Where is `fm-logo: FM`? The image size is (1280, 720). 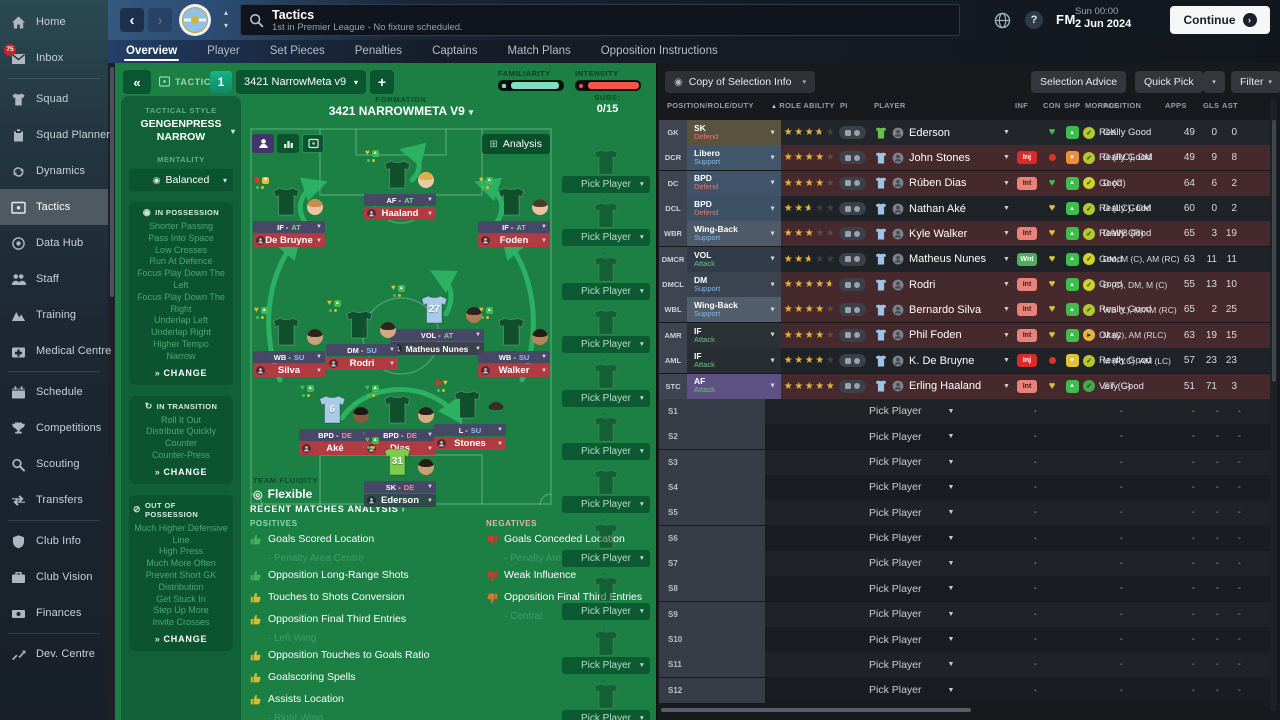 fm-logo: FM is located at coordinates (1066, 19).